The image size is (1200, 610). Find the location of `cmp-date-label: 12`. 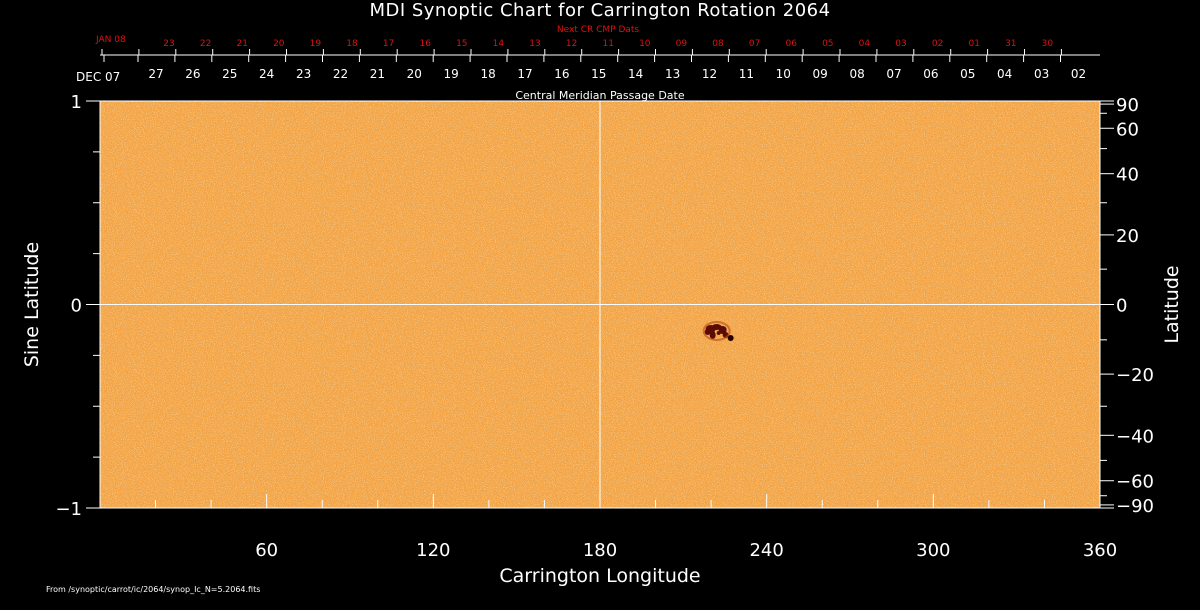

cmp-date-label: 12 is located at coordinates (709, 74).